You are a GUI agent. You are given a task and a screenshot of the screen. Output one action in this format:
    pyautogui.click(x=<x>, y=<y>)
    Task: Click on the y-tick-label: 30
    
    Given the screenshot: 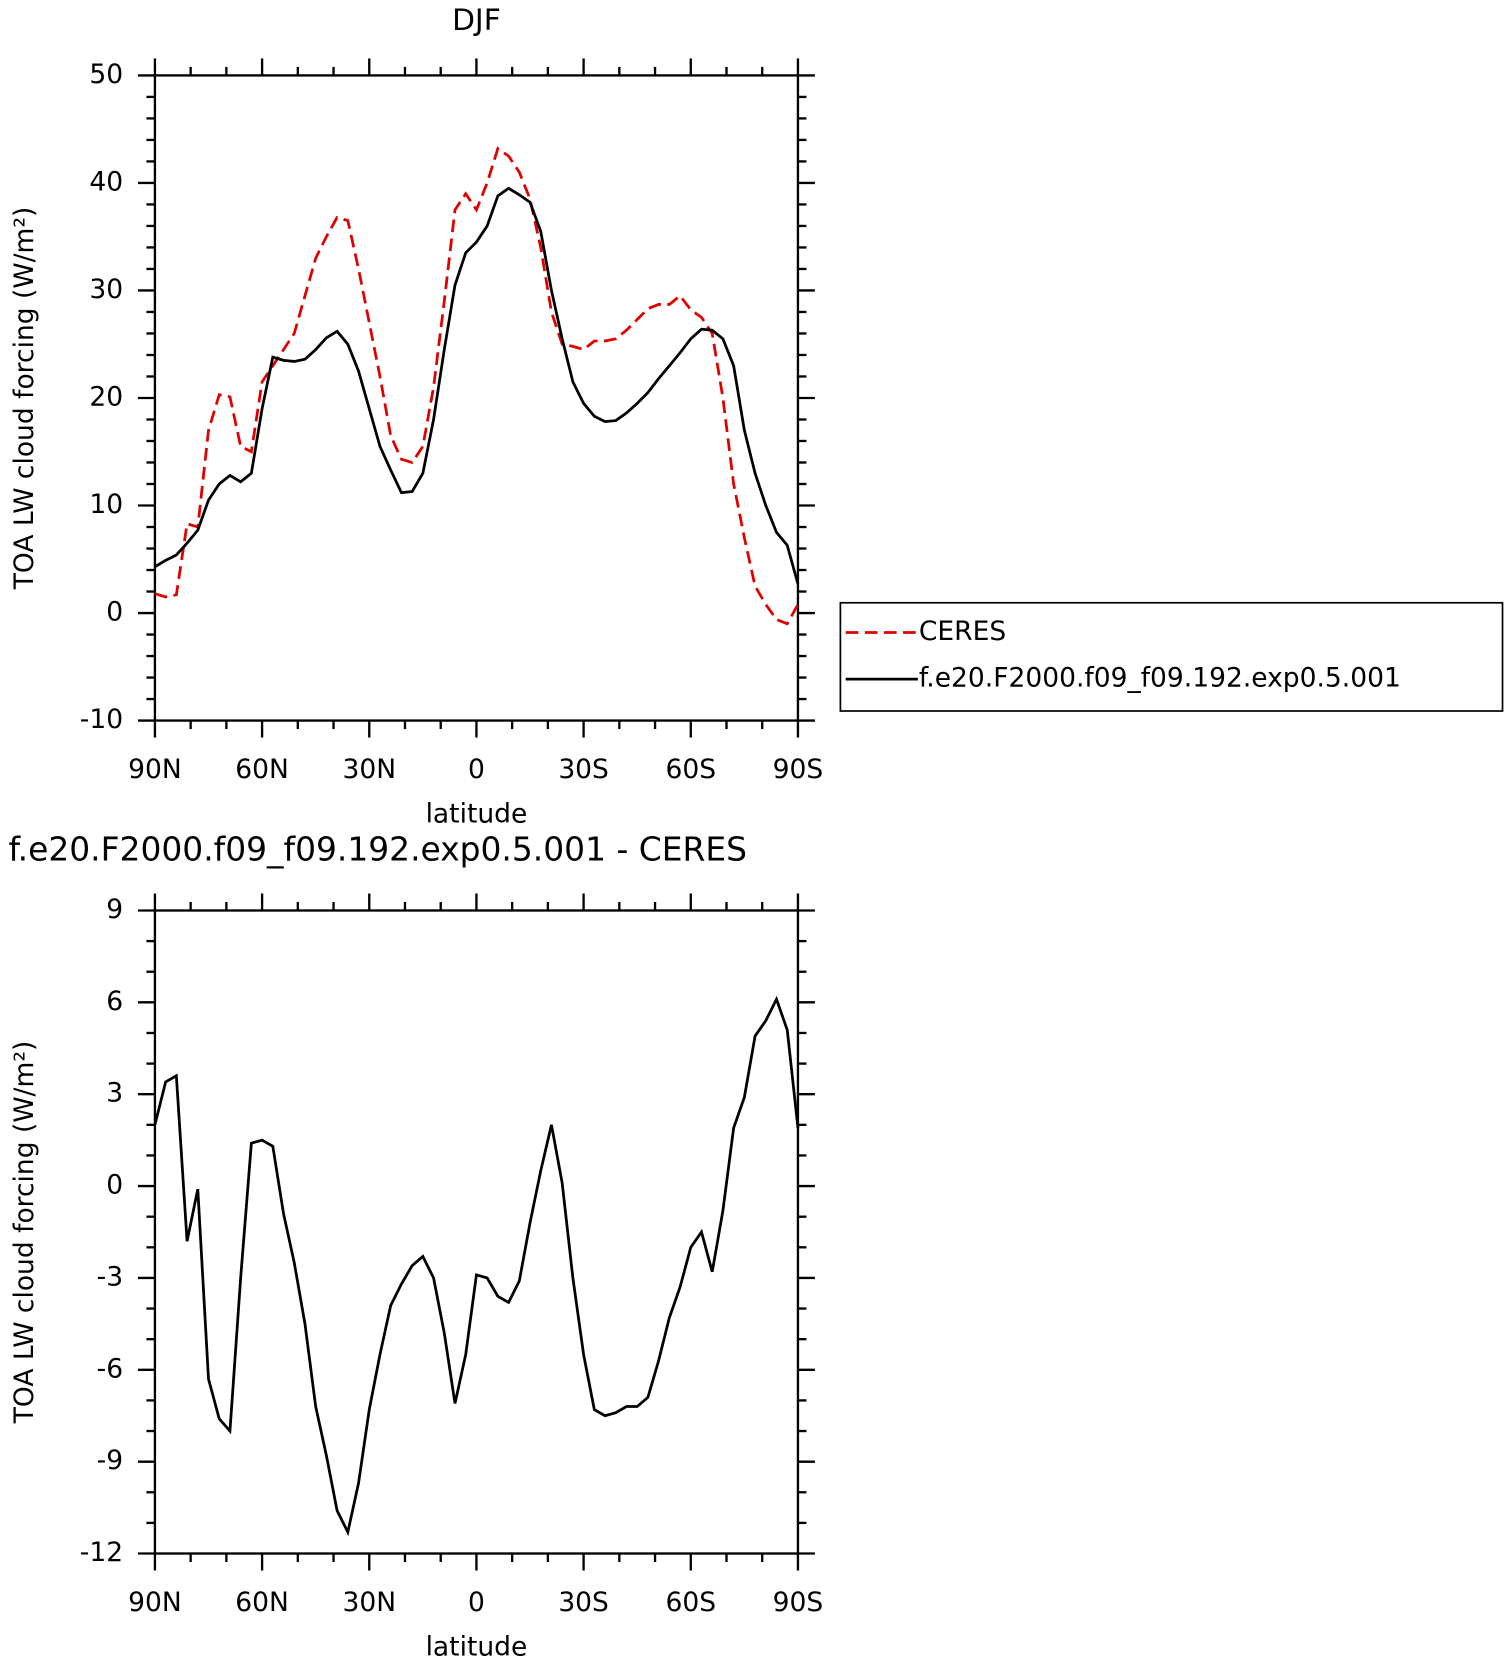 What is the action you would take?
    pyautogui.click(x=106, y=289)
    